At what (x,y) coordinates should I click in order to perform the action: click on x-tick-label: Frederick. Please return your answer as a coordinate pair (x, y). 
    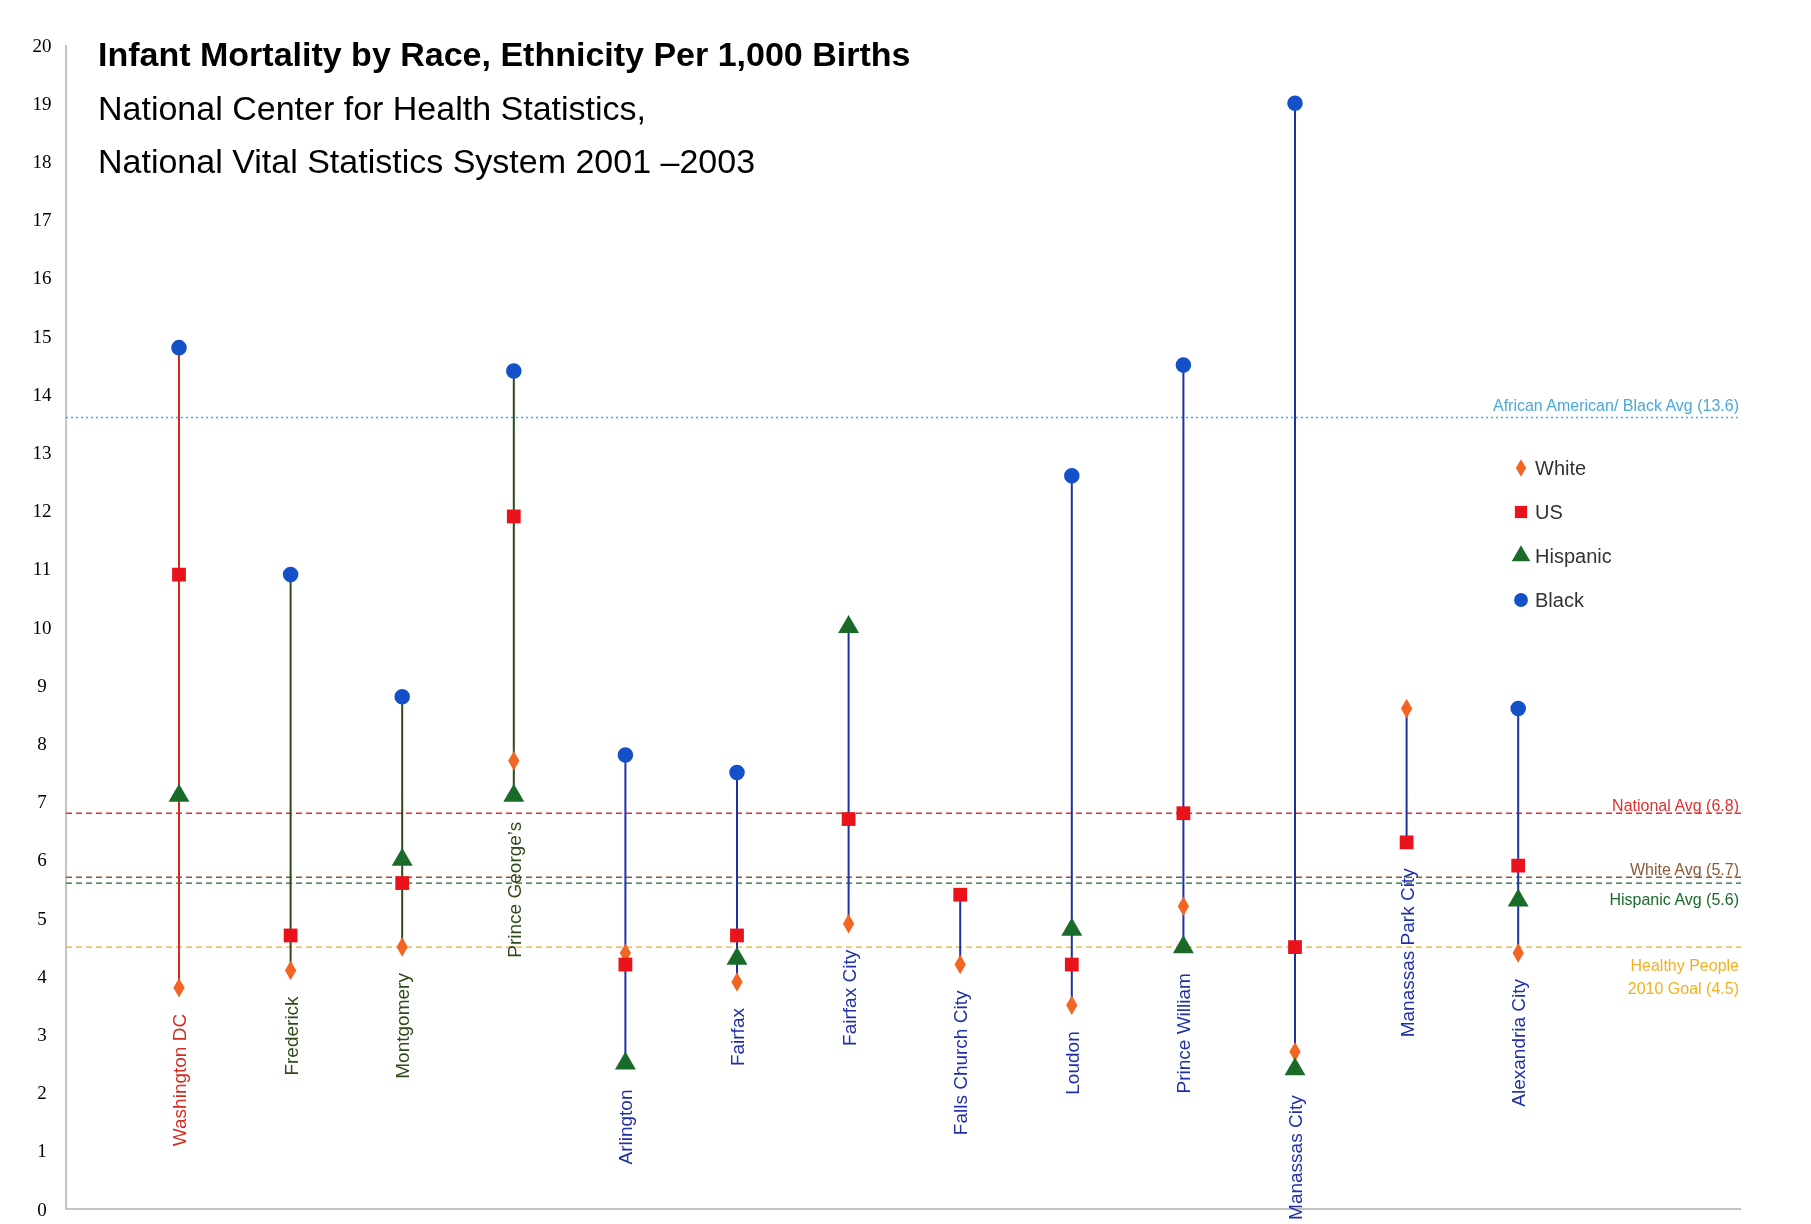
    Looking at the image, I should click on (291, 1035).